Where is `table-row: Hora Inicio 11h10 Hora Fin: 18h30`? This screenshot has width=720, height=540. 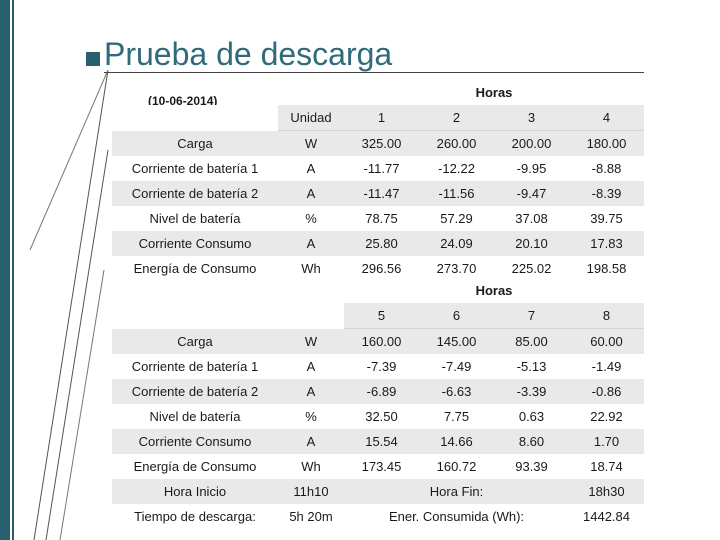 table-row: Hora Inicio 11h10 Hora Fin: 18h30 is located at coordinates (378, 491).